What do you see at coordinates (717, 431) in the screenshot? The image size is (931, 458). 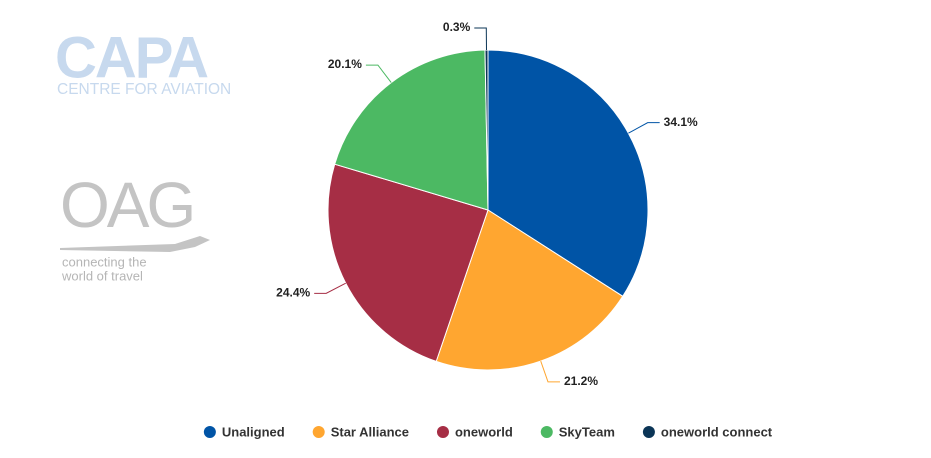 I see `legend-label: oneworld connect` at bounding box center [717, 431].